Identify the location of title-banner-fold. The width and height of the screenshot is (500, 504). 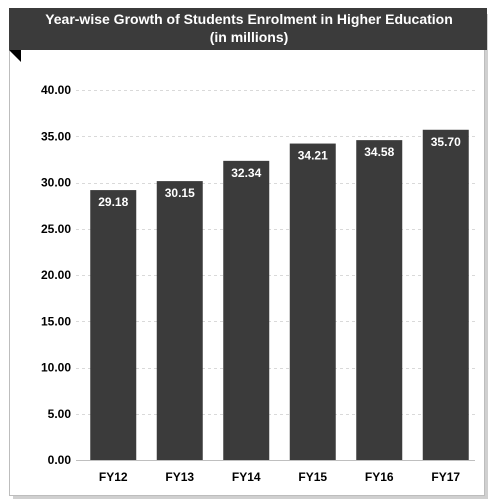
(15, 56).